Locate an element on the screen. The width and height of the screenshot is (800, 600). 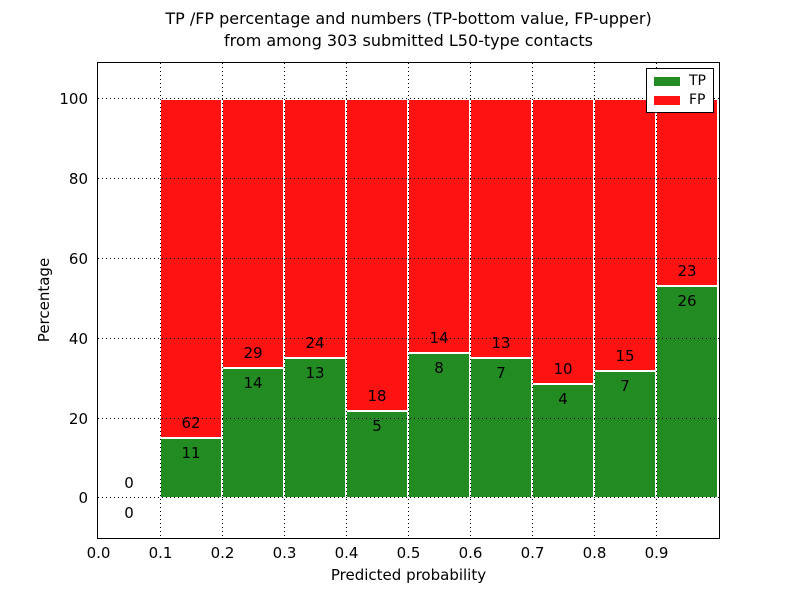
y-tick-label: 20 is located at coordinates (78, 418).